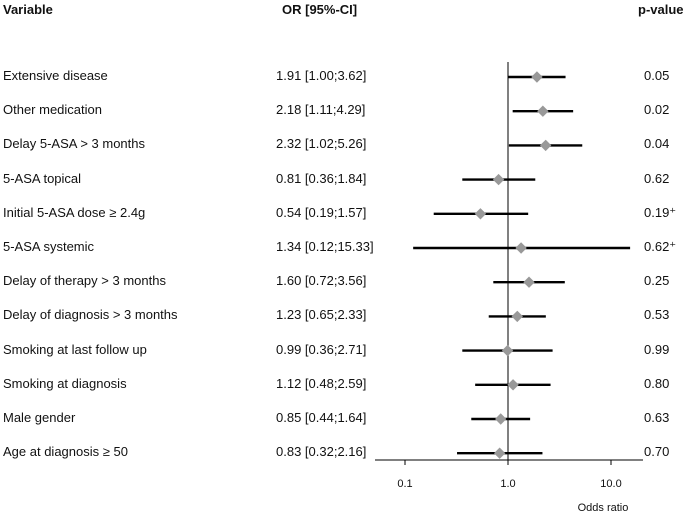 The width and height of the screenshot is (690, 515). I want to click on variable-label: 5-ASA topical, so click(42, 178).